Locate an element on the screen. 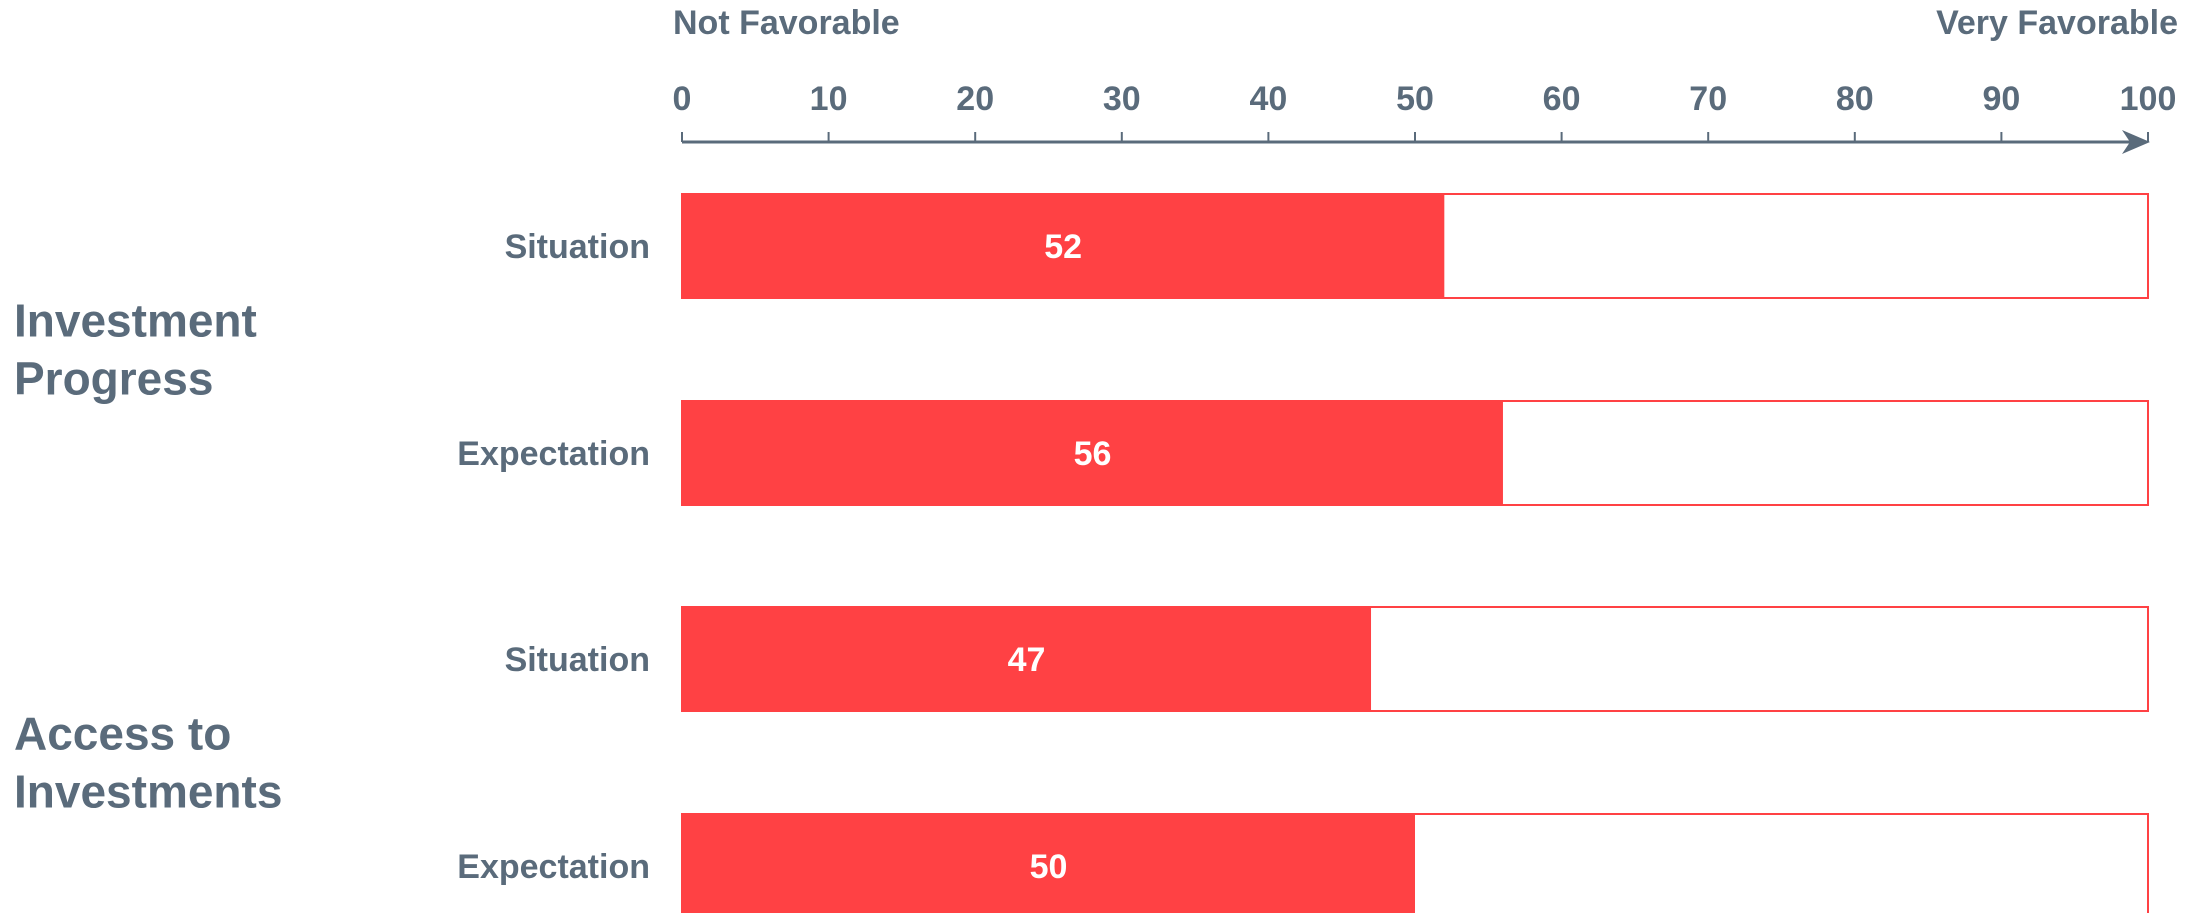  tick-label: 50 is located at coordinates (1415, 99).